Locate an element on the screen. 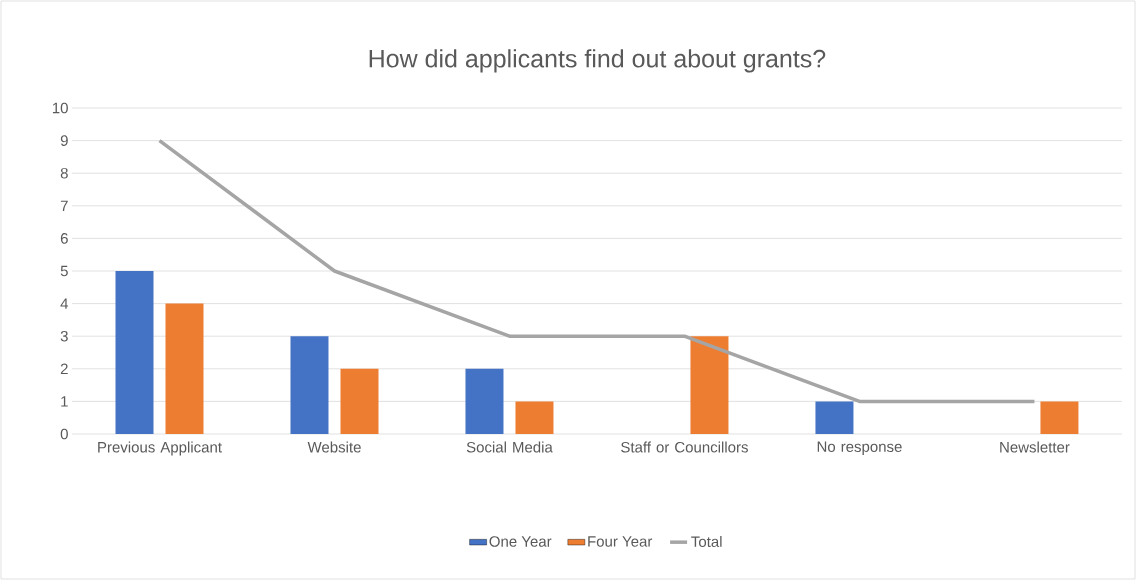 The height and width of the screenshot is (580, 1136). y-tick-label: 5 is located at coordinates (64, 271).